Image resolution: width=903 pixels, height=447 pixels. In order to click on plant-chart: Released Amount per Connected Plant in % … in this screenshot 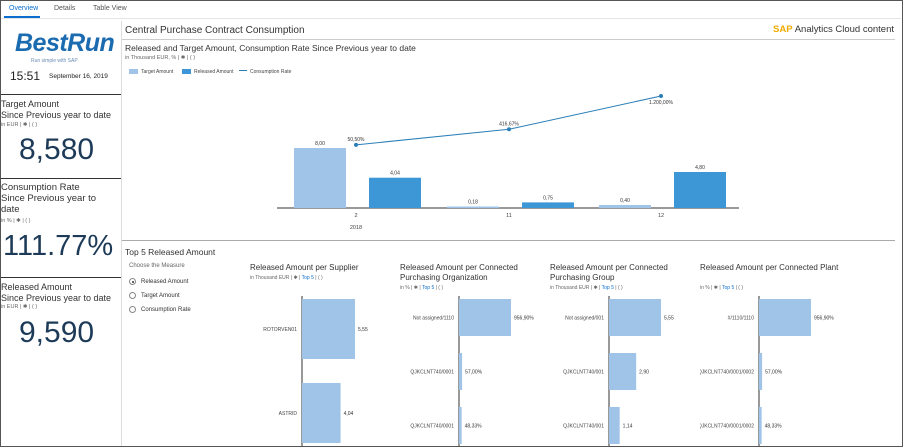, I will do `click(775, 354)`.